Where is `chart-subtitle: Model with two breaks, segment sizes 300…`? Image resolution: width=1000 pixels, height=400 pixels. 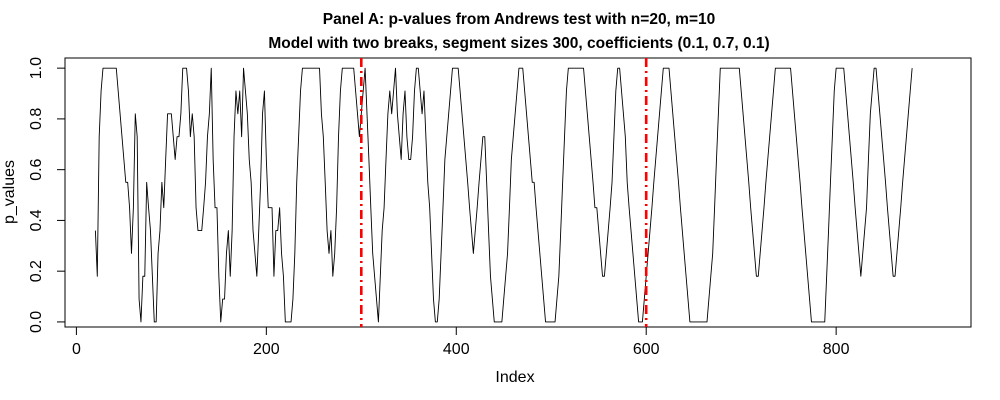 chart-subtitle: Model with two breaks, segment sizes 300… is located at coordinates (518, 43).